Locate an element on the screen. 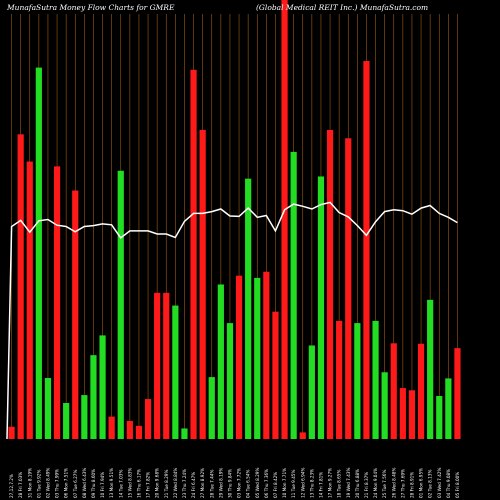  x-tick-label: 18 Tue 8.65% is located at coordinates (339, 484).